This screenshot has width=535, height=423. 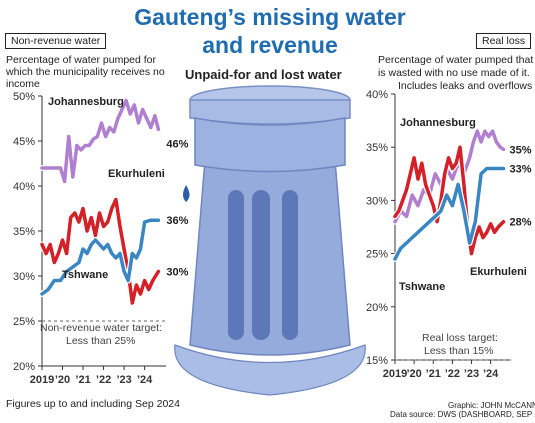 I want to click on end-value-label: 35%, so click(x=520, y=150).